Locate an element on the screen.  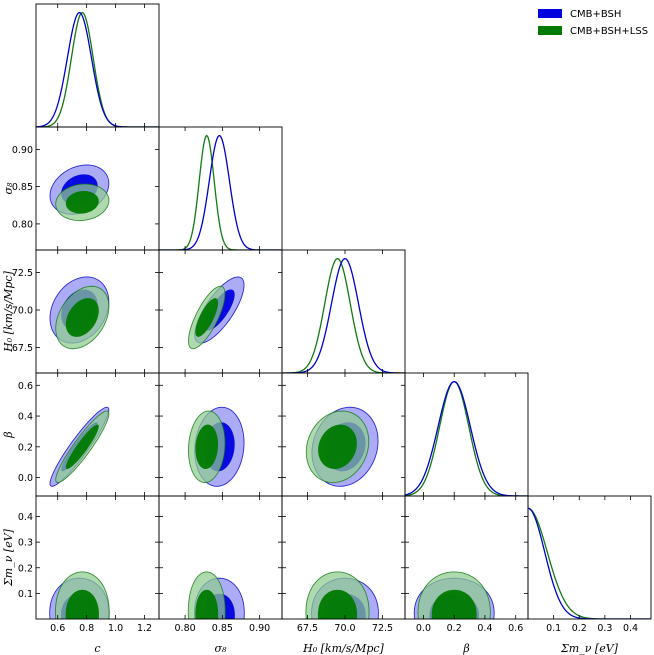
y-tick-label-H0: 72.5 is located at coordinates (22, 273).